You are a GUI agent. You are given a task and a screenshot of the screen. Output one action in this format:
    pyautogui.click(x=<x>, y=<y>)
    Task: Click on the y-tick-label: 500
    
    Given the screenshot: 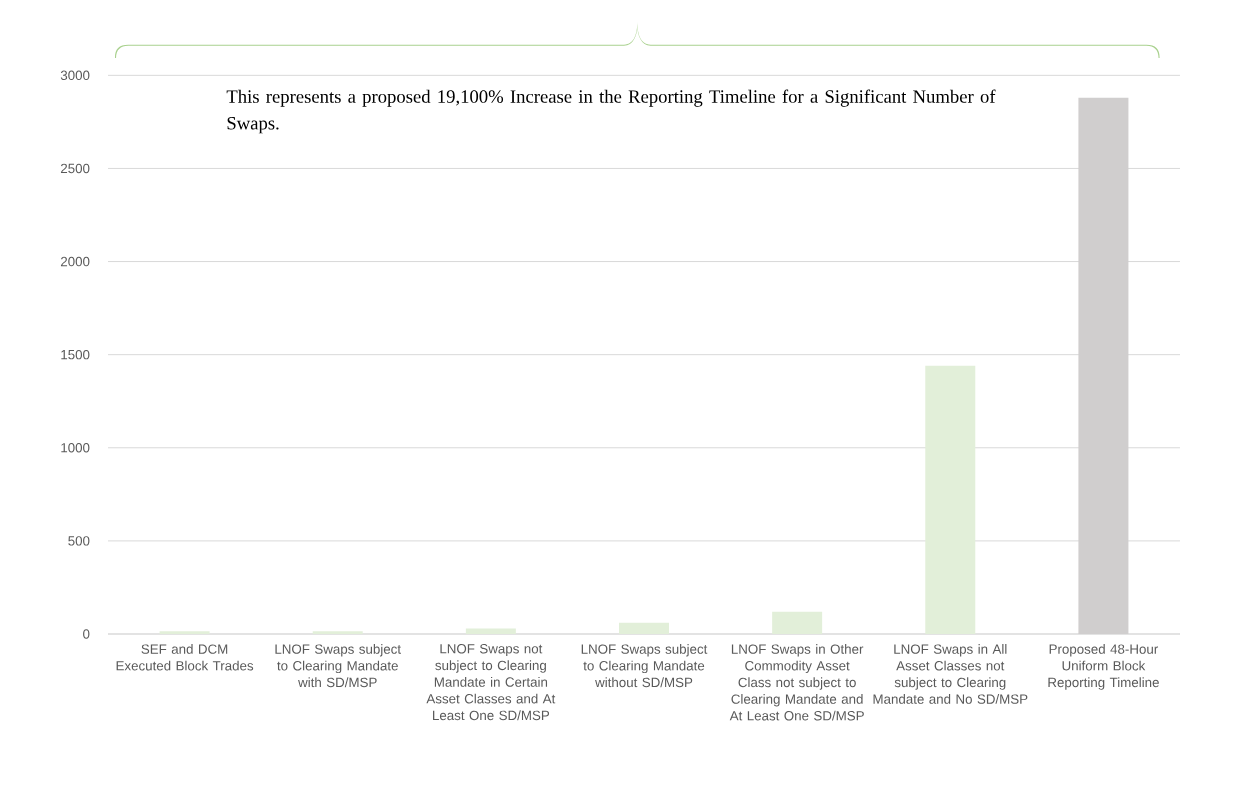 What is the action you would take?
    pyautogui.click(x=79, y=541)
    